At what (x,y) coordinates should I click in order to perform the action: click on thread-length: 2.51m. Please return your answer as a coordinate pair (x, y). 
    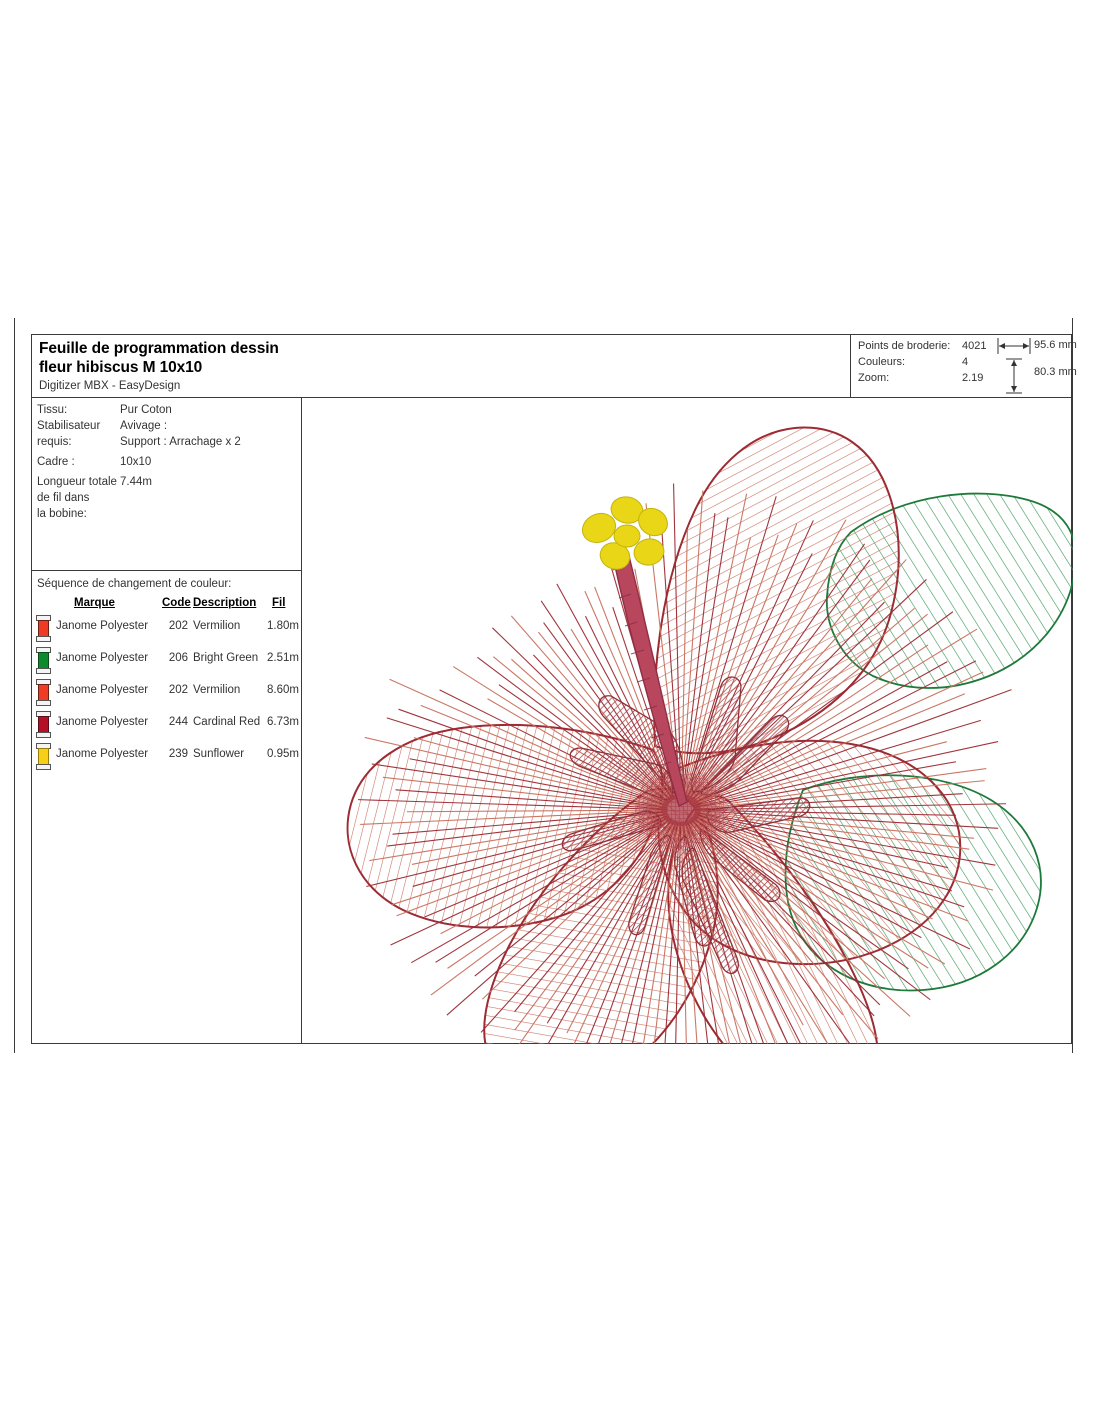
    Looking at the image, I should click on (283, 658).